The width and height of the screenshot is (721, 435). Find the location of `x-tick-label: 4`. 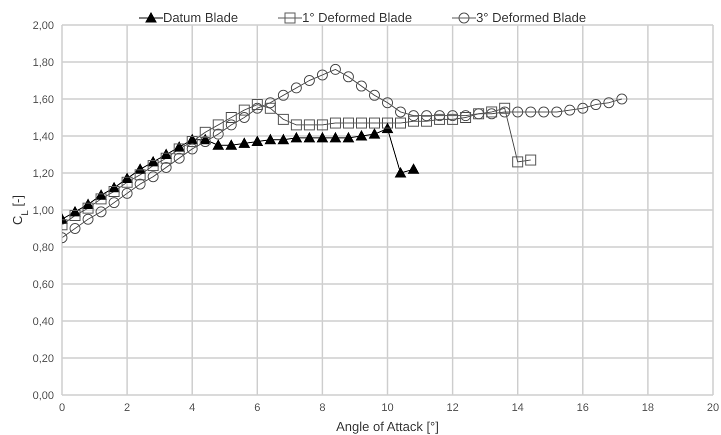

x-tick-label: 4 is located at coordinates (192, 408).